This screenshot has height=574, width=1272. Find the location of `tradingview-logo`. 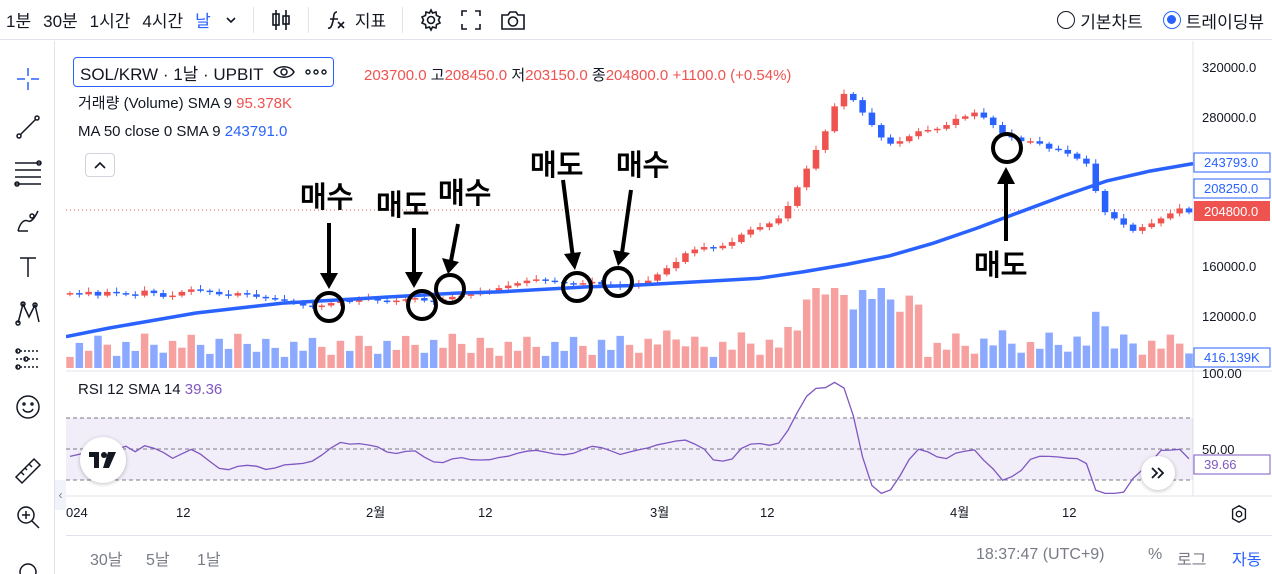

tradingview-logo is located at coordinates (103, 460).